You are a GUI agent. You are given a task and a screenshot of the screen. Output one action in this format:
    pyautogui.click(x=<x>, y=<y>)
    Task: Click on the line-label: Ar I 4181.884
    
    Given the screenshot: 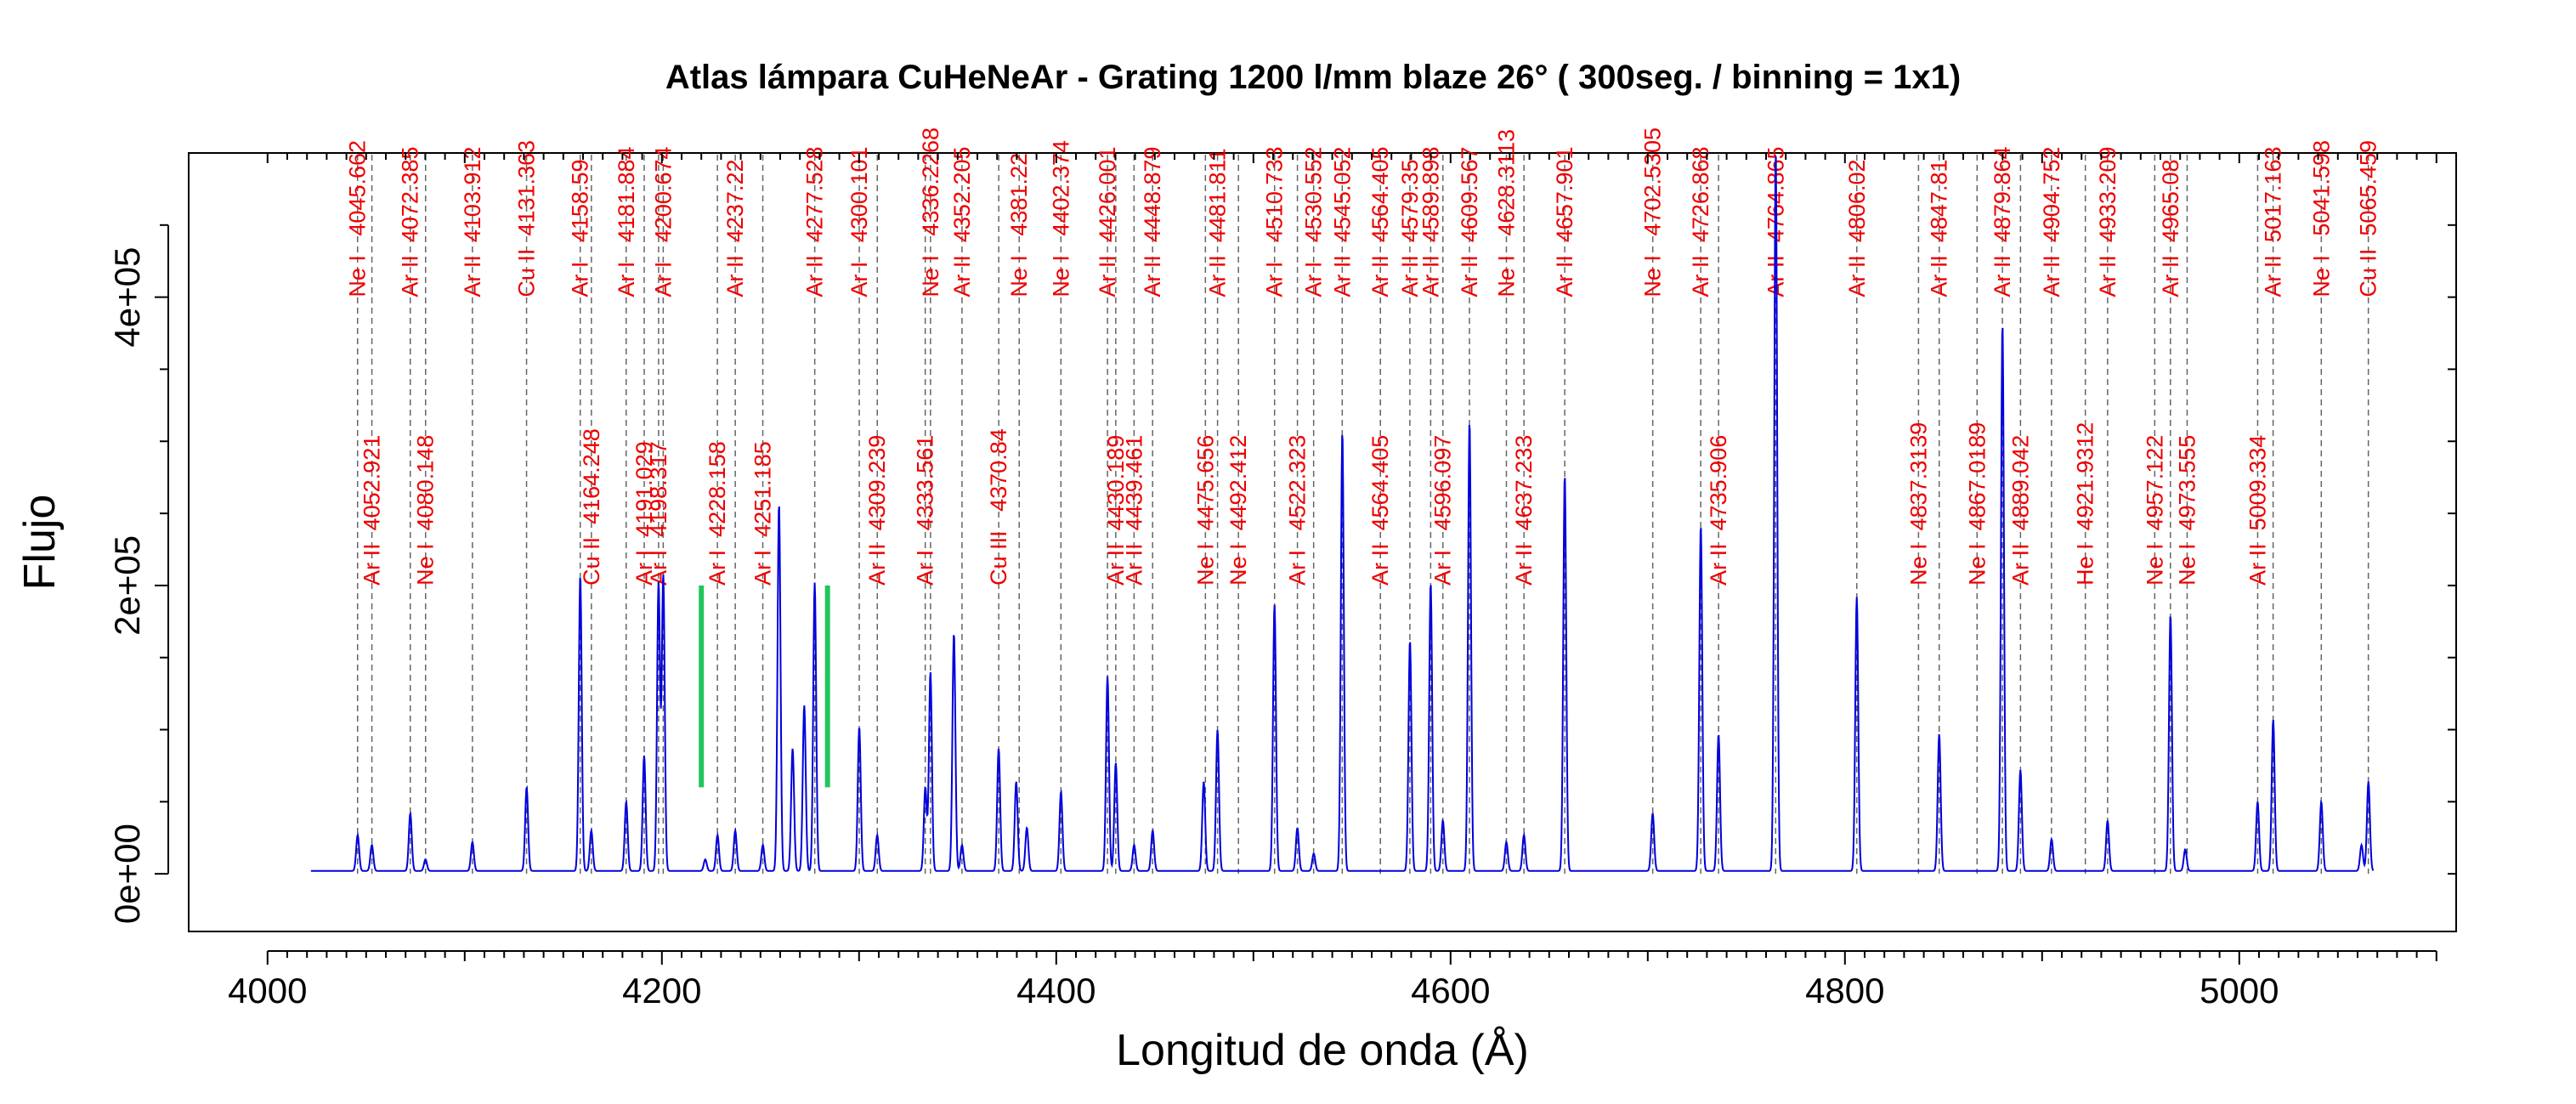 What is the action you would take?
    pyautogui.click(x=626, y=222)
    